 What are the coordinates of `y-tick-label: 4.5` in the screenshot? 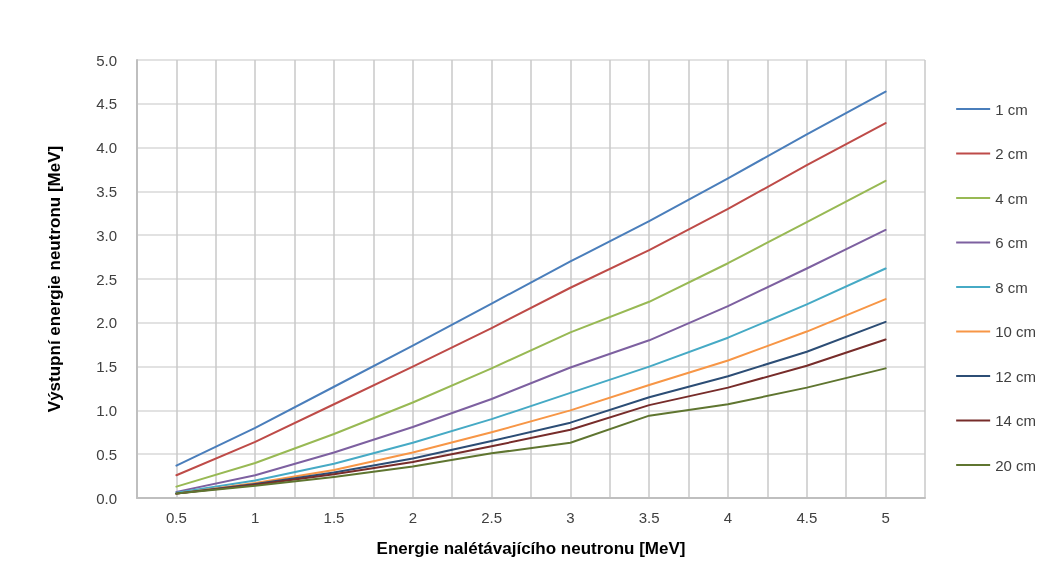 It's located at (106, 104).